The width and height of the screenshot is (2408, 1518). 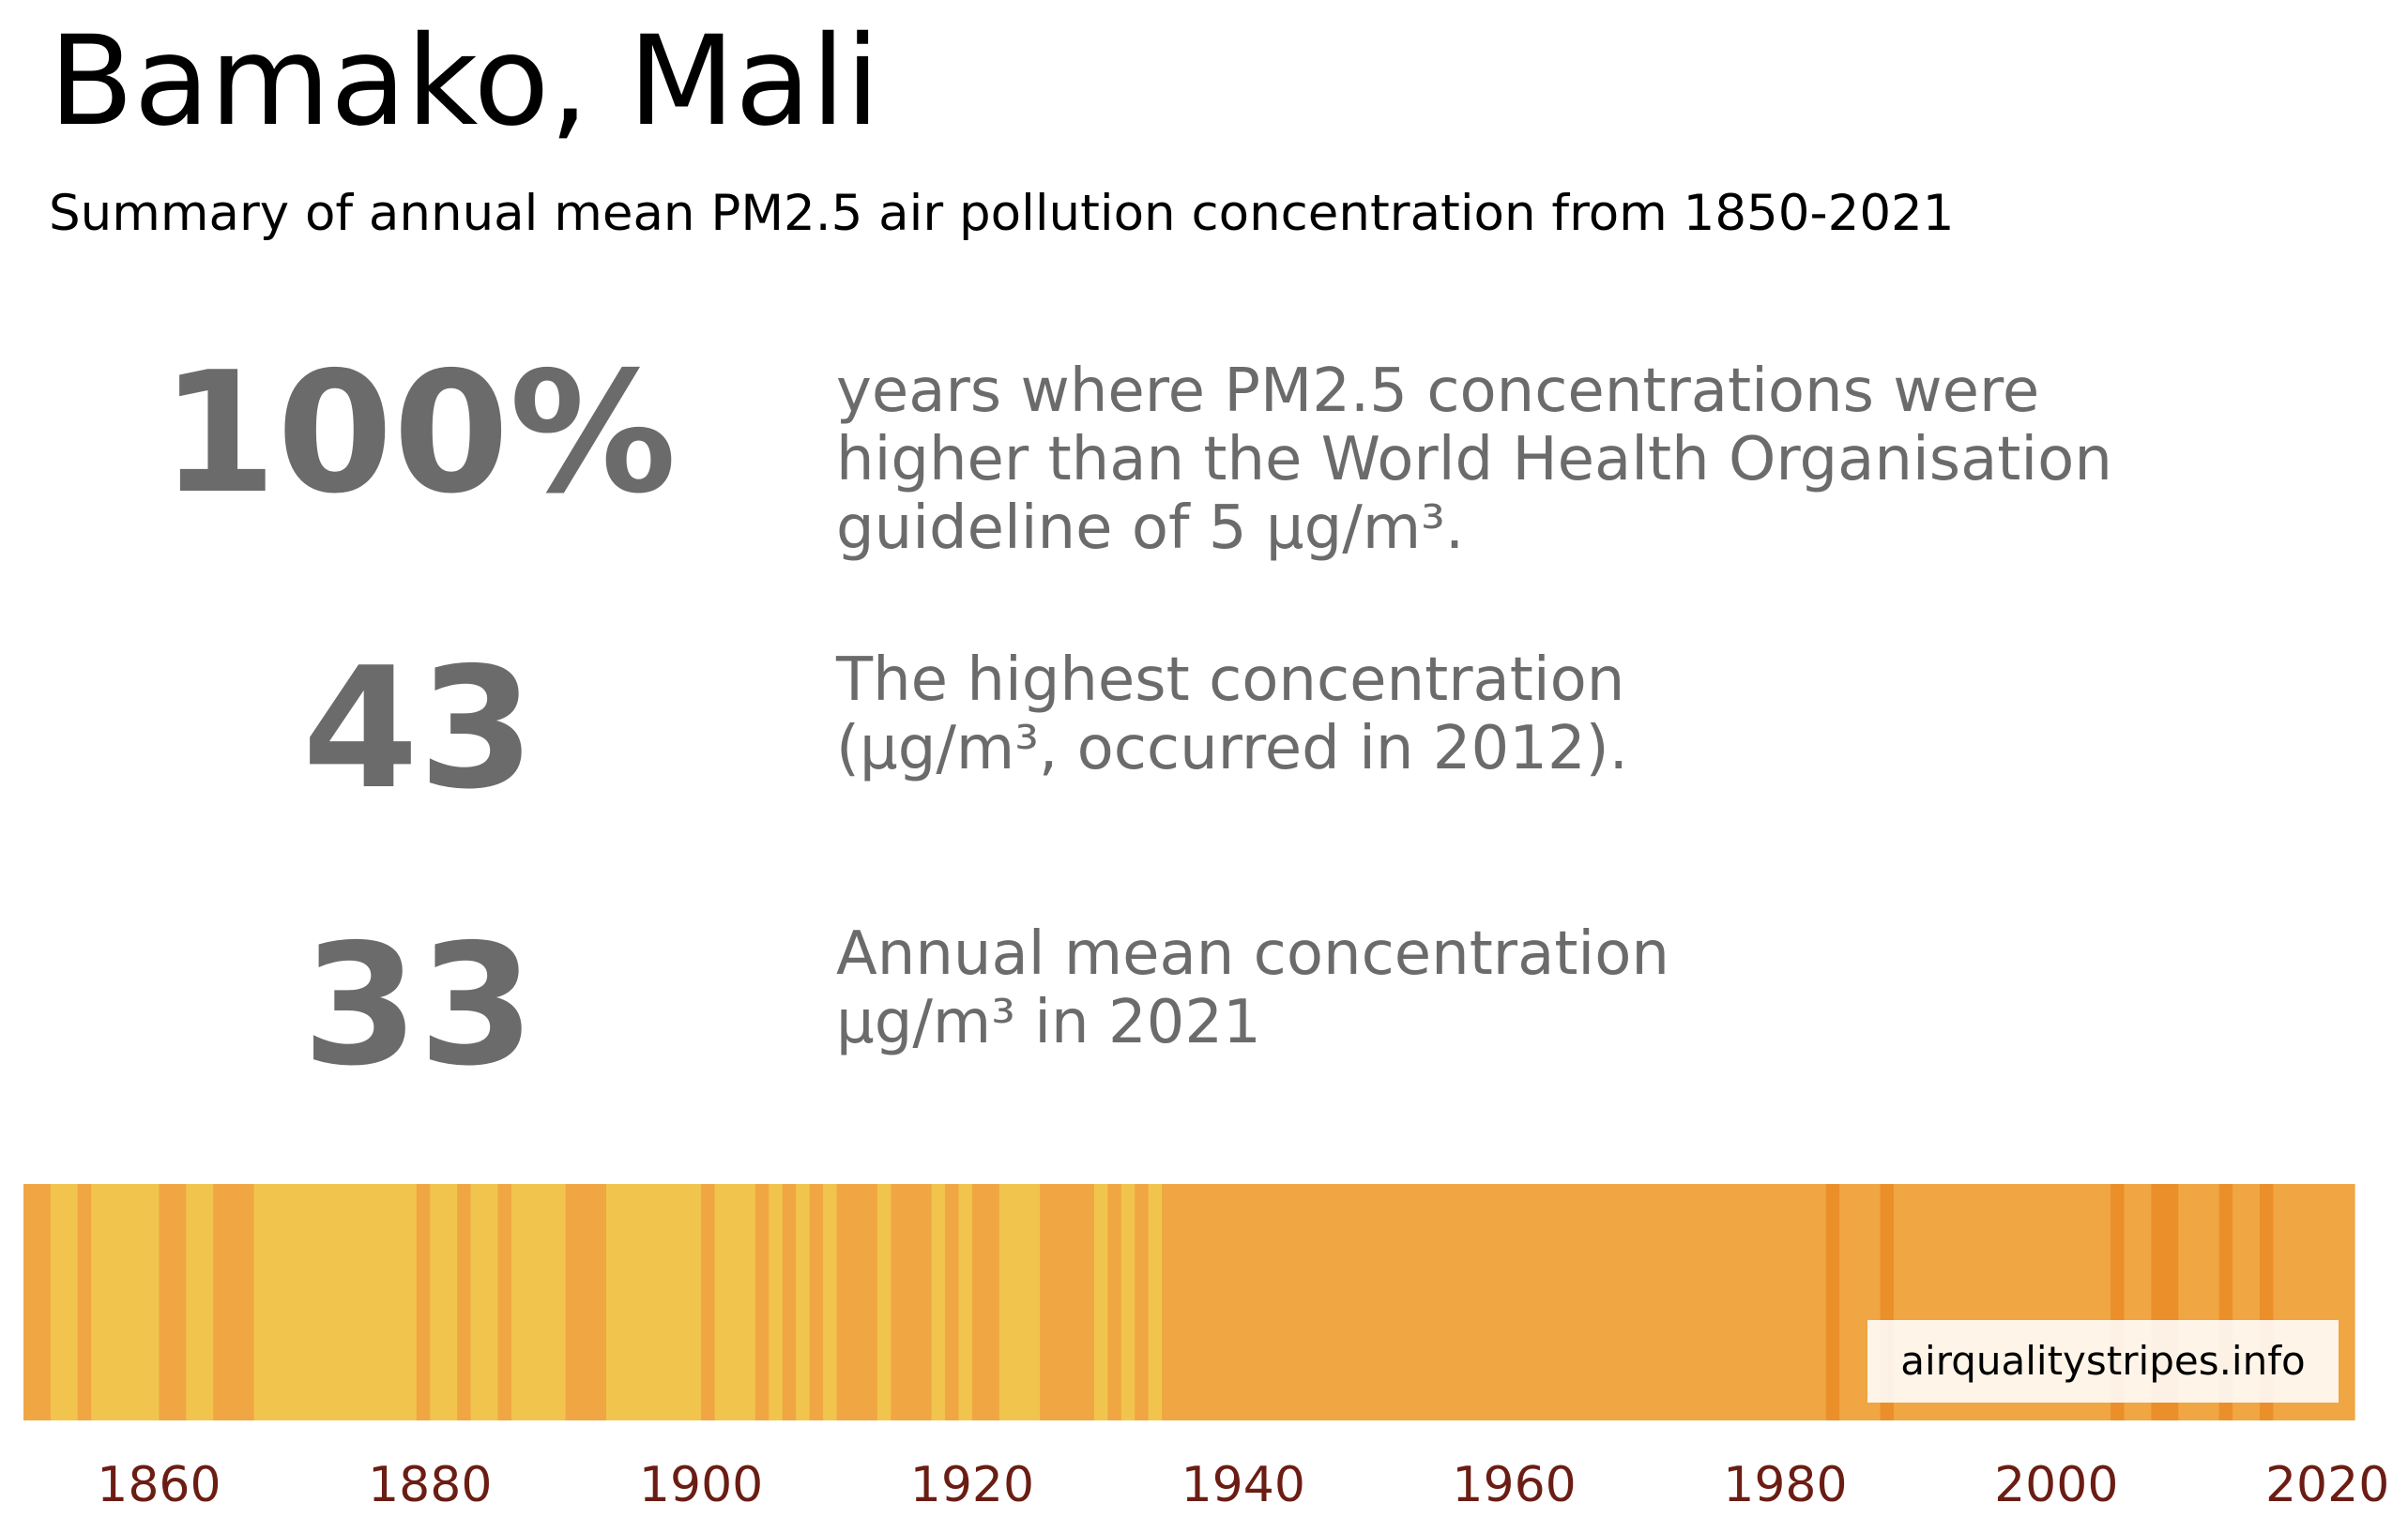 I want to click on stat-value-years-above-guideline: 100%, so click(x=418, y=433).